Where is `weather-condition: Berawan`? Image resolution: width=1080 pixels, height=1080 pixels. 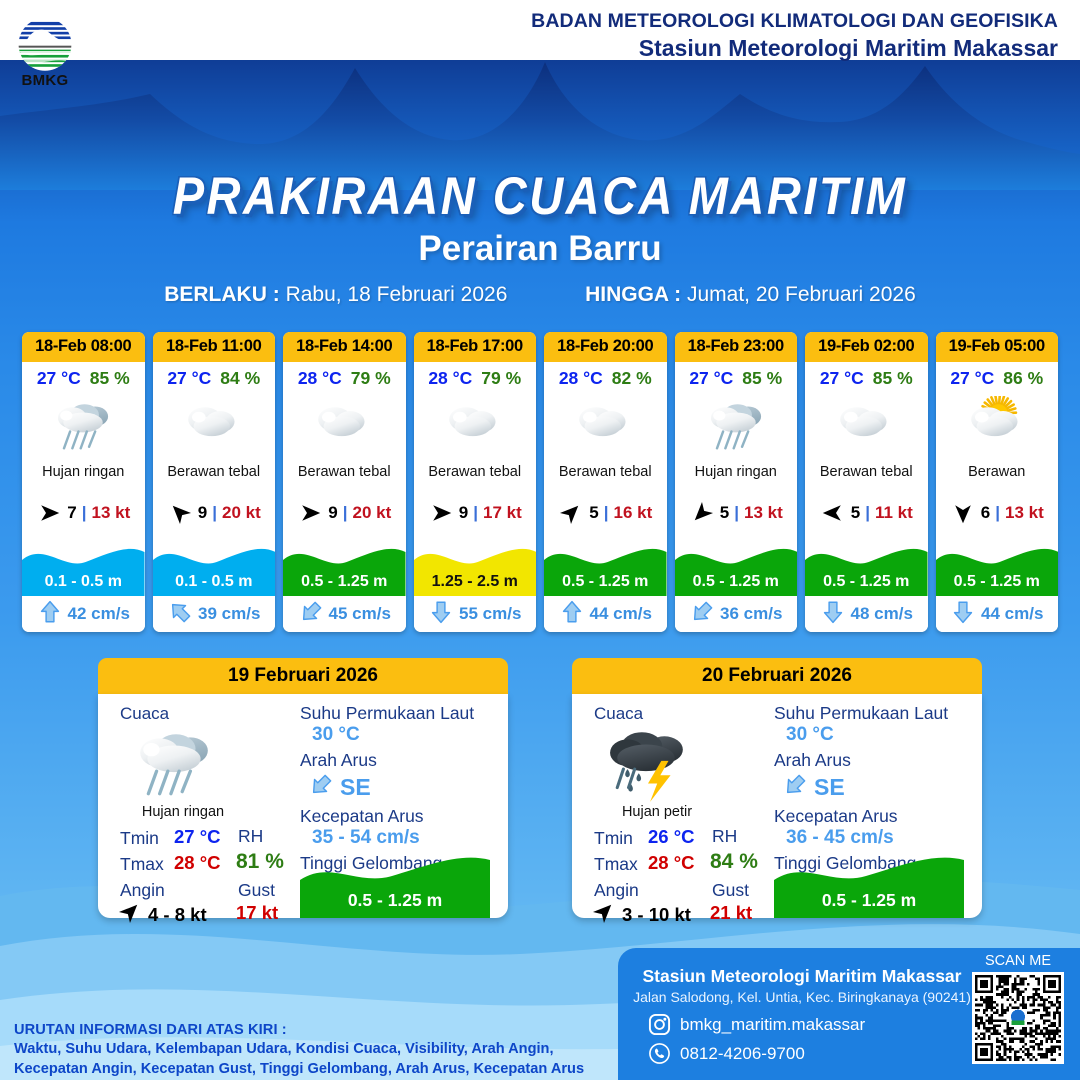
weather-condition: Berawan is located at coordinates (997, 472).